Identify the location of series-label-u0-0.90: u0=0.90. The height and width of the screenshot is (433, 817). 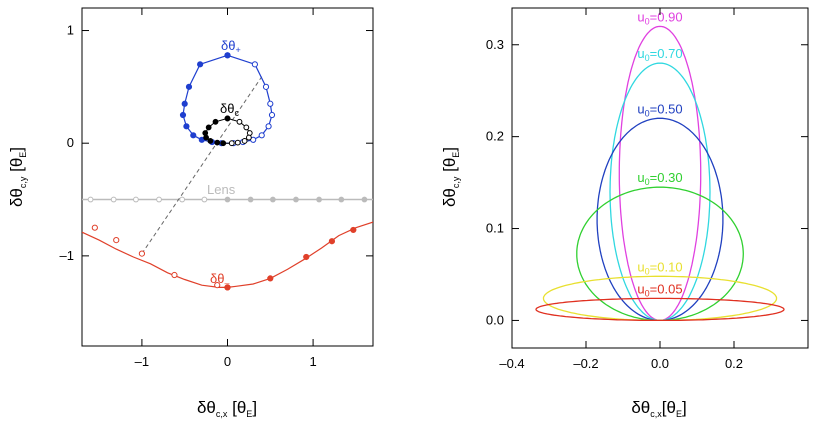
(659, 17).